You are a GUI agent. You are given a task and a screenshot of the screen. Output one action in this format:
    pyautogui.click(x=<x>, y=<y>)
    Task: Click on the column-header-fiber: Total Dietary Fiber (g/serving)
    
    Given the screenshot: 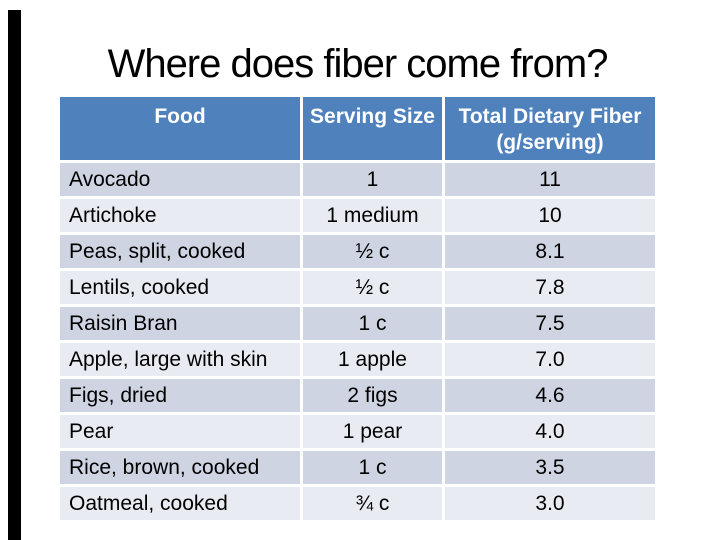 What is the action you would take?
    pyautogui.click(x=550, y=128)
    